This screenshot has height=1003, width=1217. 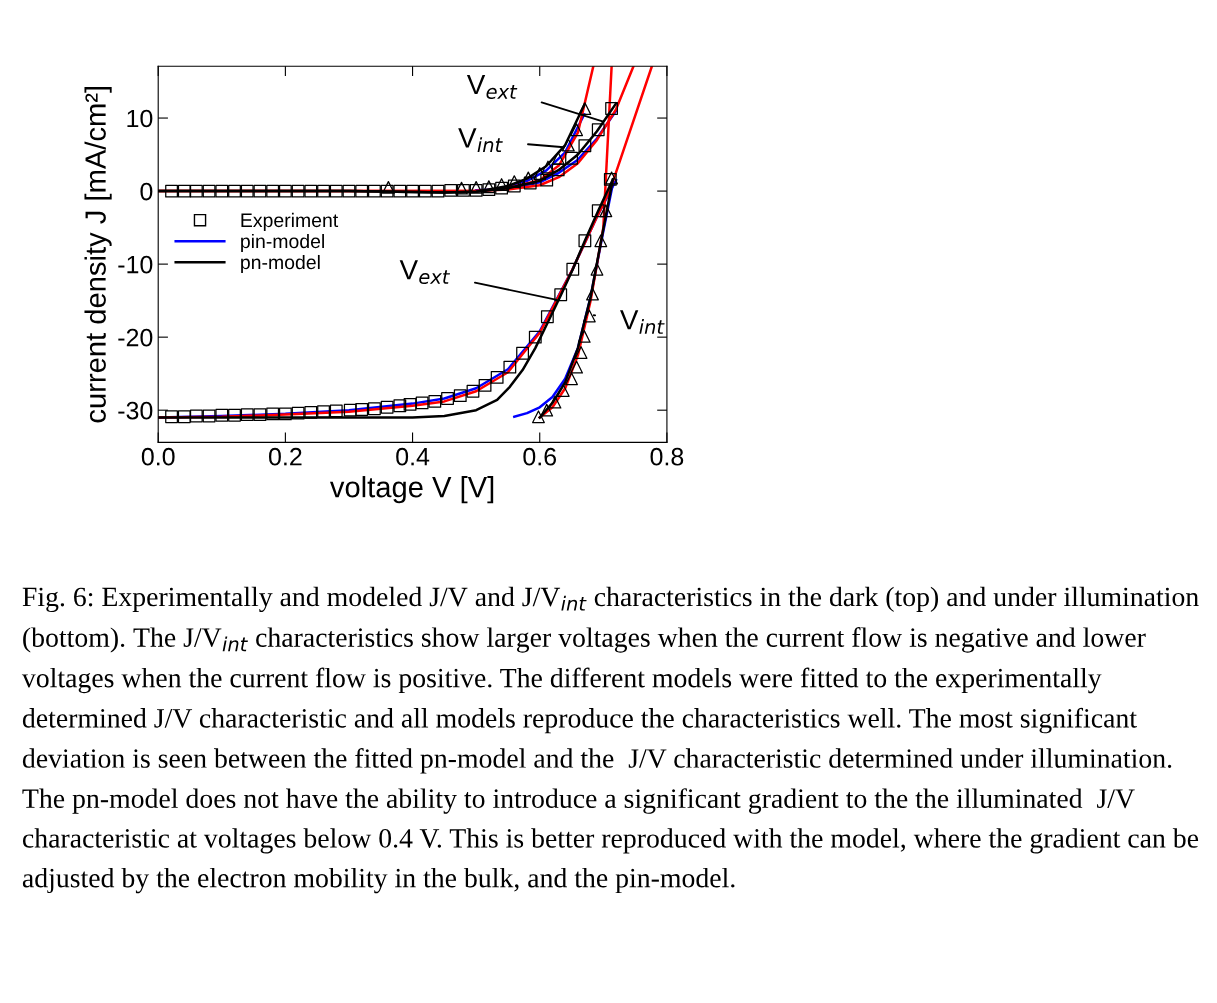 What do you see at coordinates (413, 456) in the screenshot?
I see `x-tick-label: 0.4` at bounding box center [413, 456].